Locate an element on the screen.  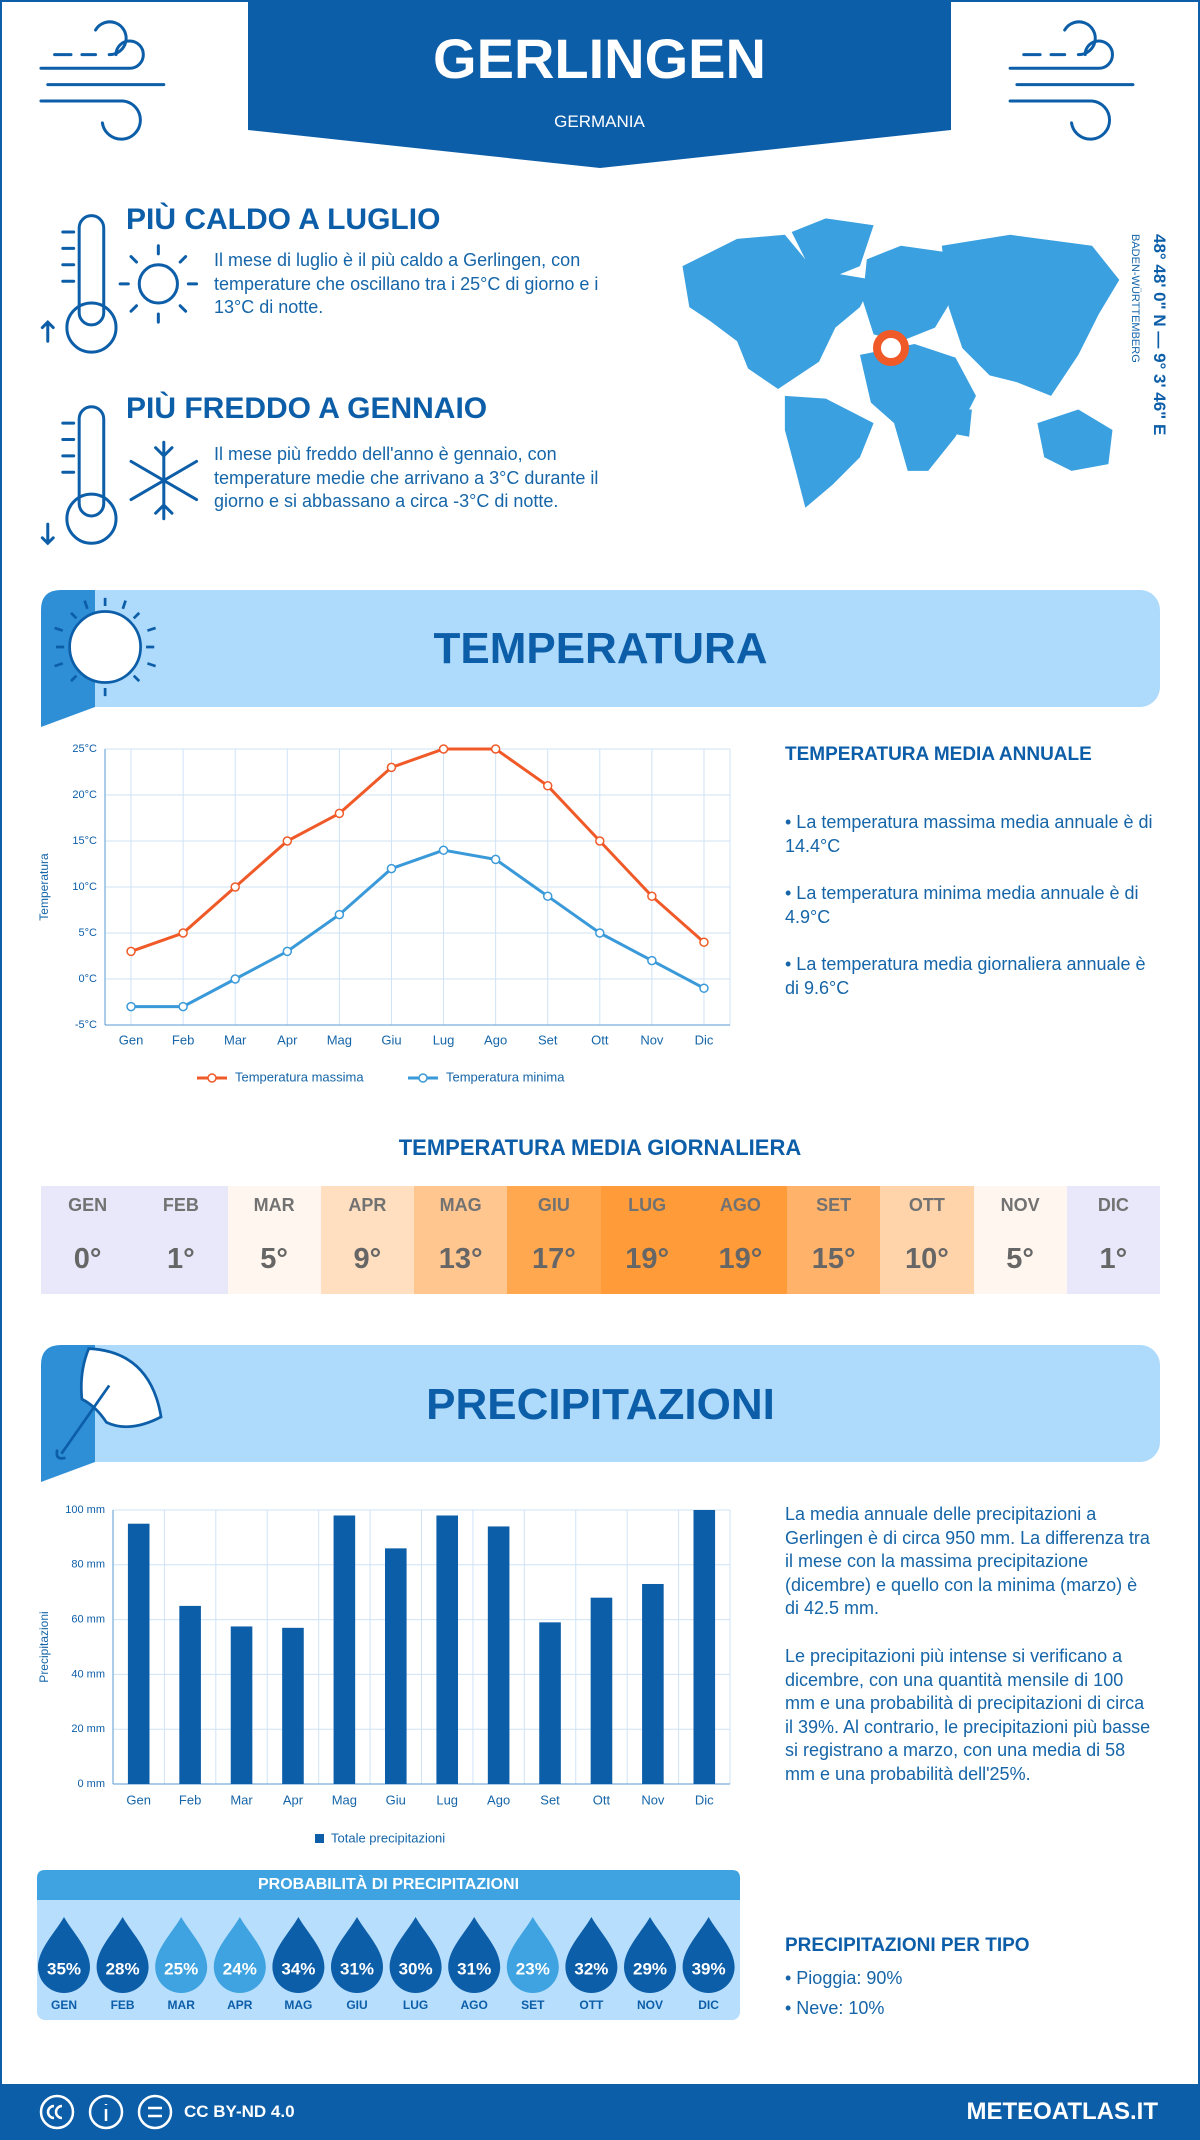
region: BADEN-WÜRTTEMBERG is located at coordinates (1135, 298).